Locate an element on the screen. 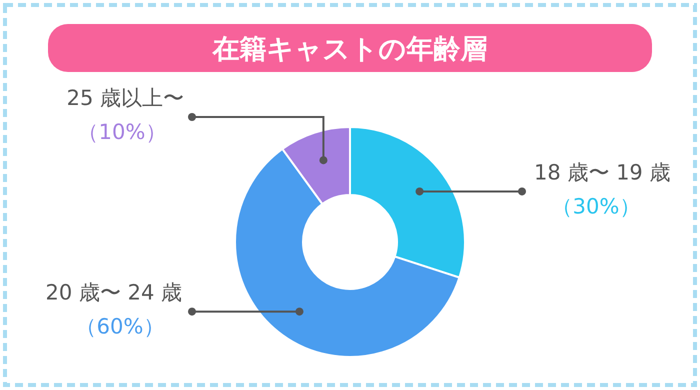 Image resolution: width=700 pixels, height=390 pixels. chart-title: 在籍キャストの年齢層 is located at coordinates (350, 49).